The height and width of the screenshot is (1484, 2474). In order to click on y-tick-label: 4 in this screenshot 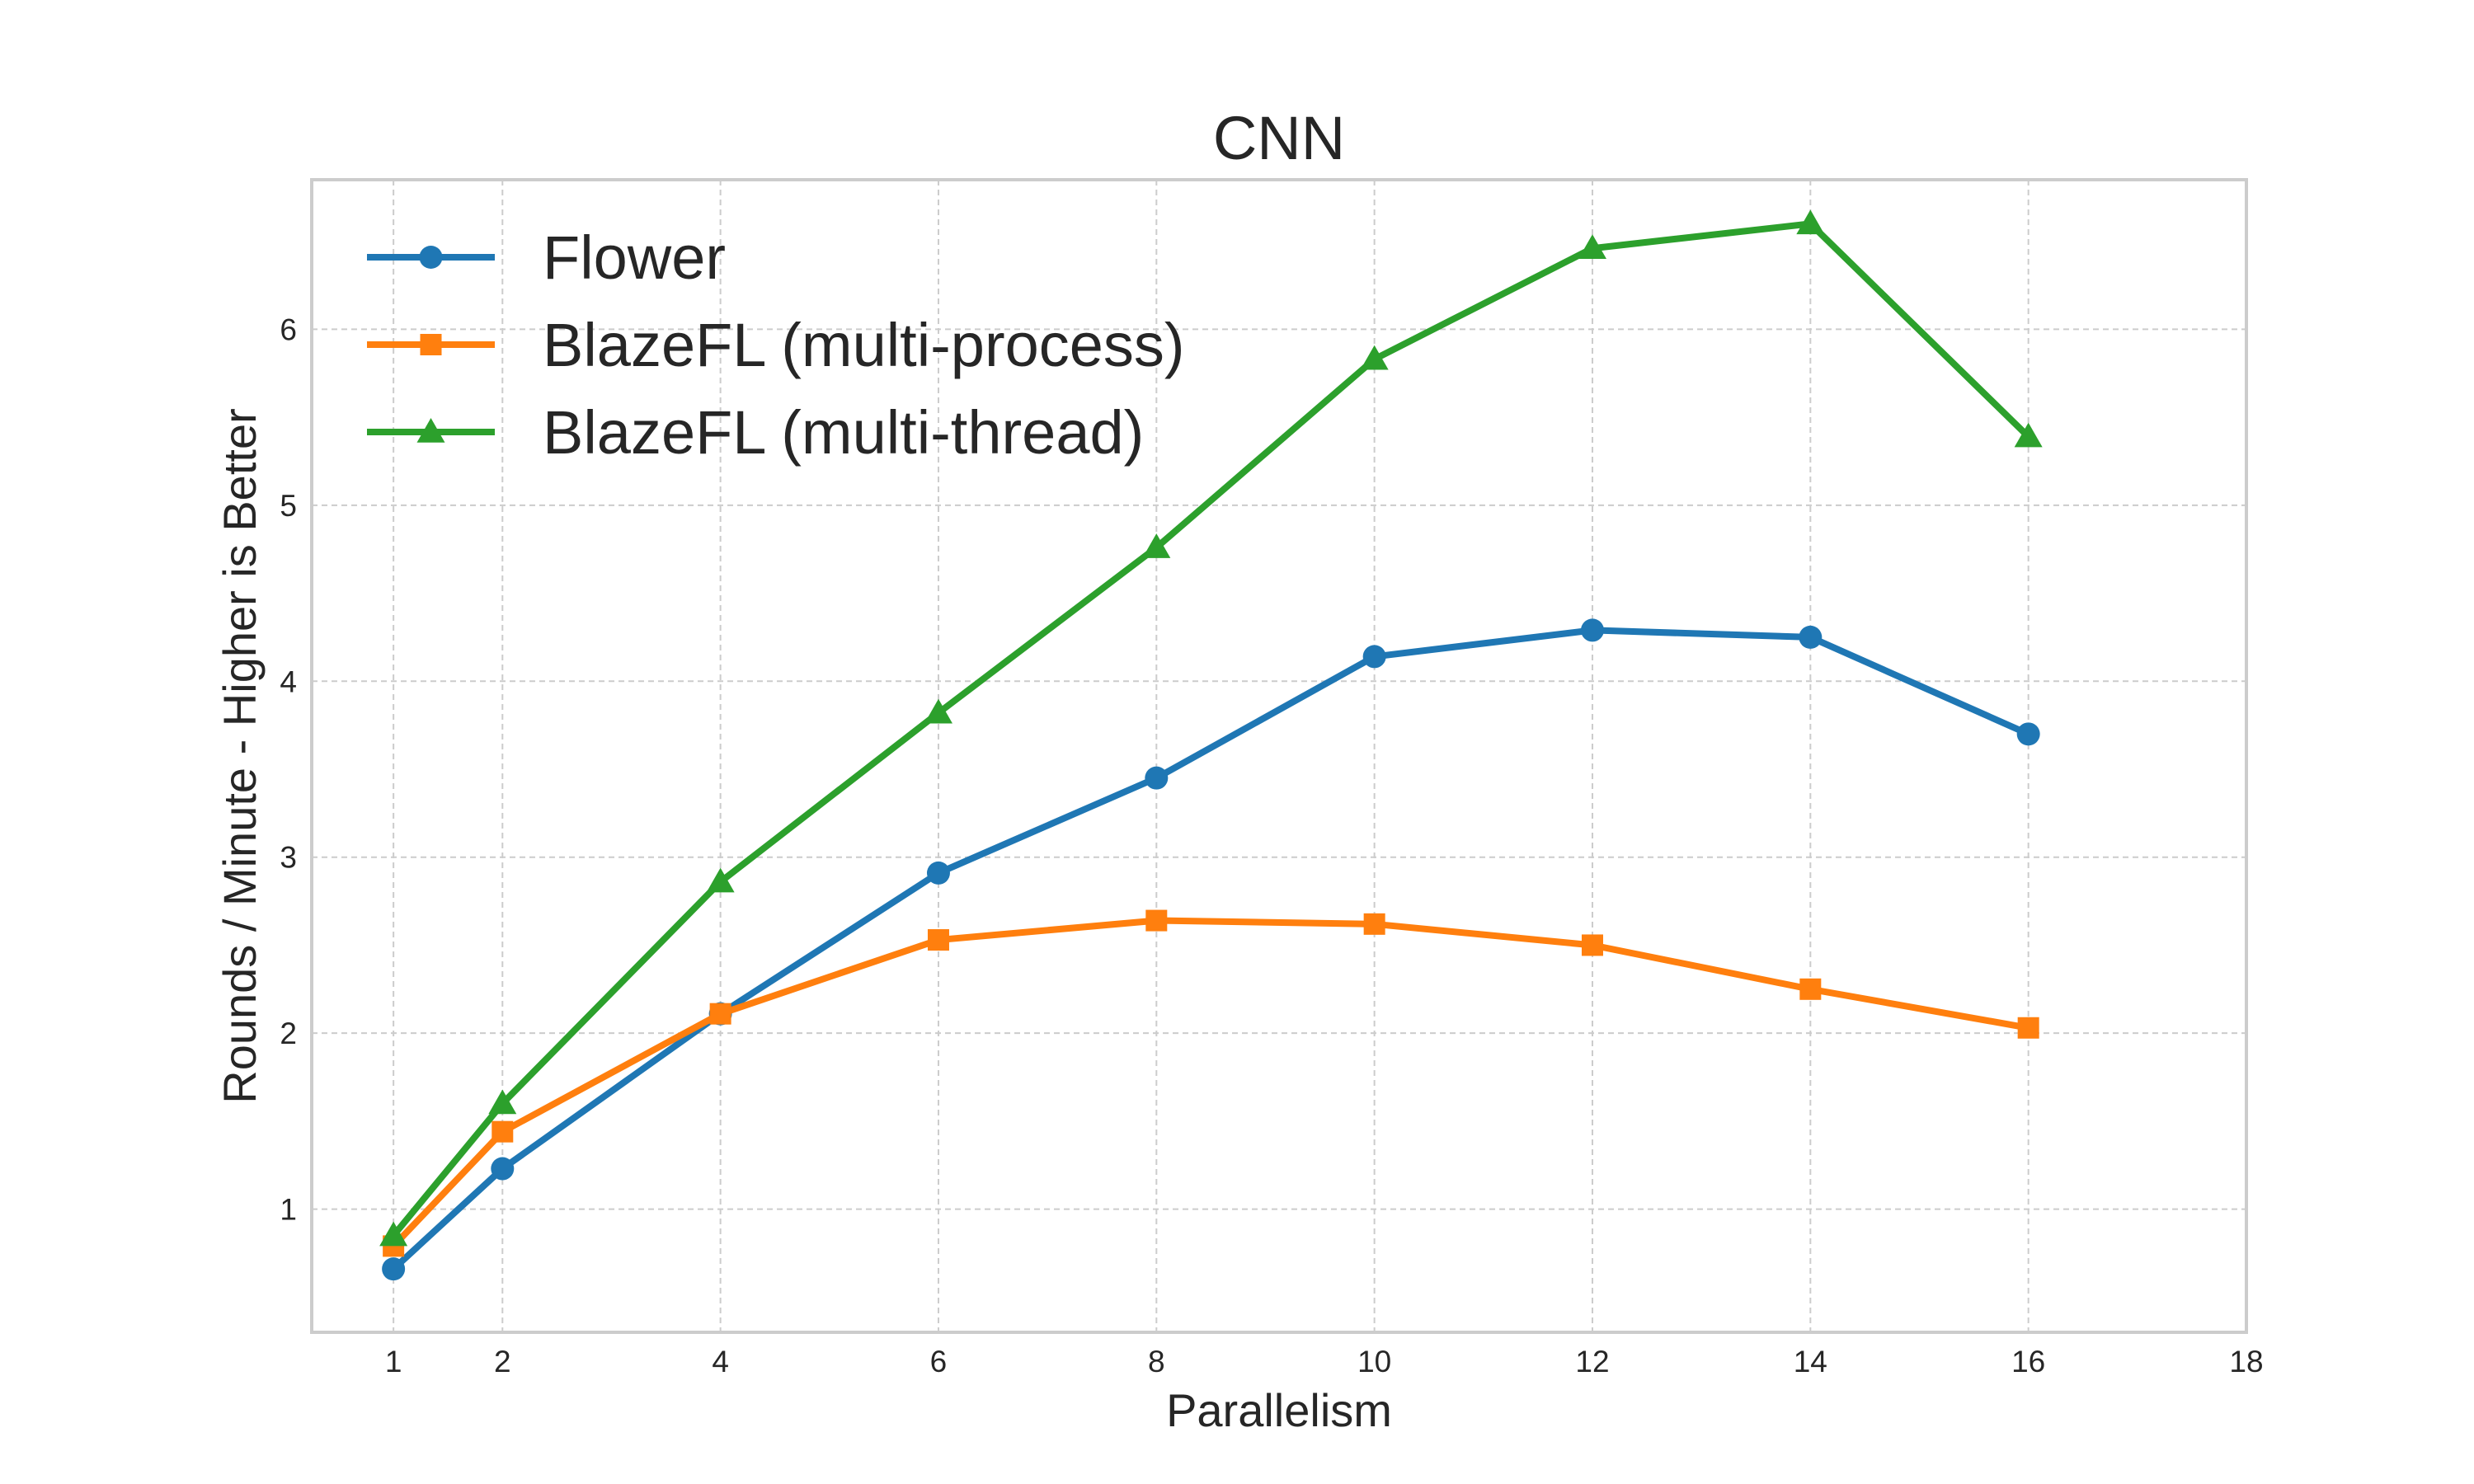, I will do `click(288, 681)`.